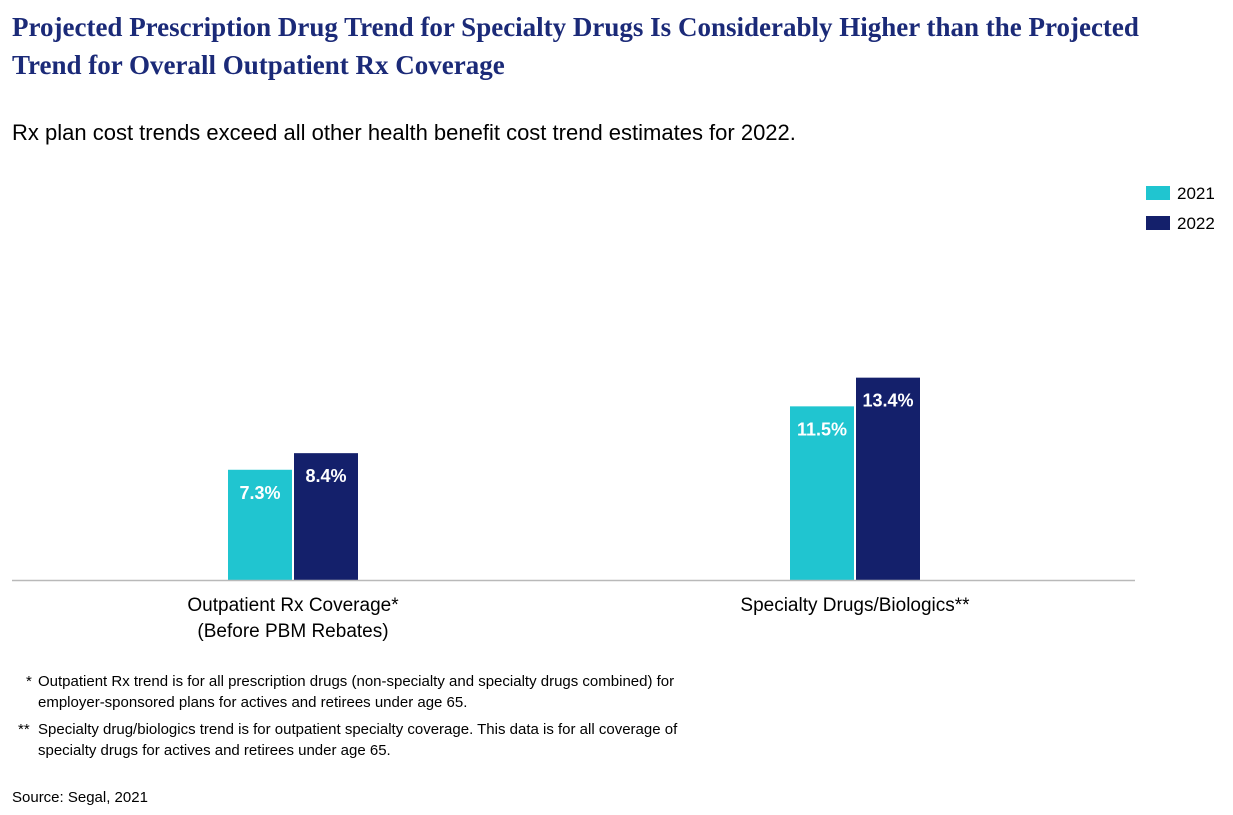  What do you see at coordinates (24, 729) in the screenshot?
I see `footnote-2-marker: **` at bounding box center [24, 729].